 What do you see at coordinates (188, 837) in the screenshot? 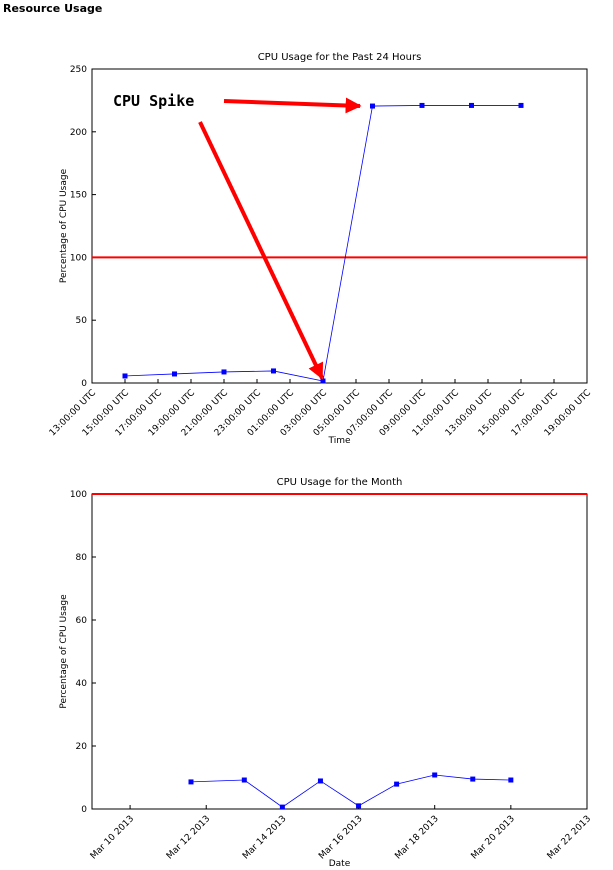
I see `x-tick-label: Mar 12 2013` at bounding box center [188, 837].